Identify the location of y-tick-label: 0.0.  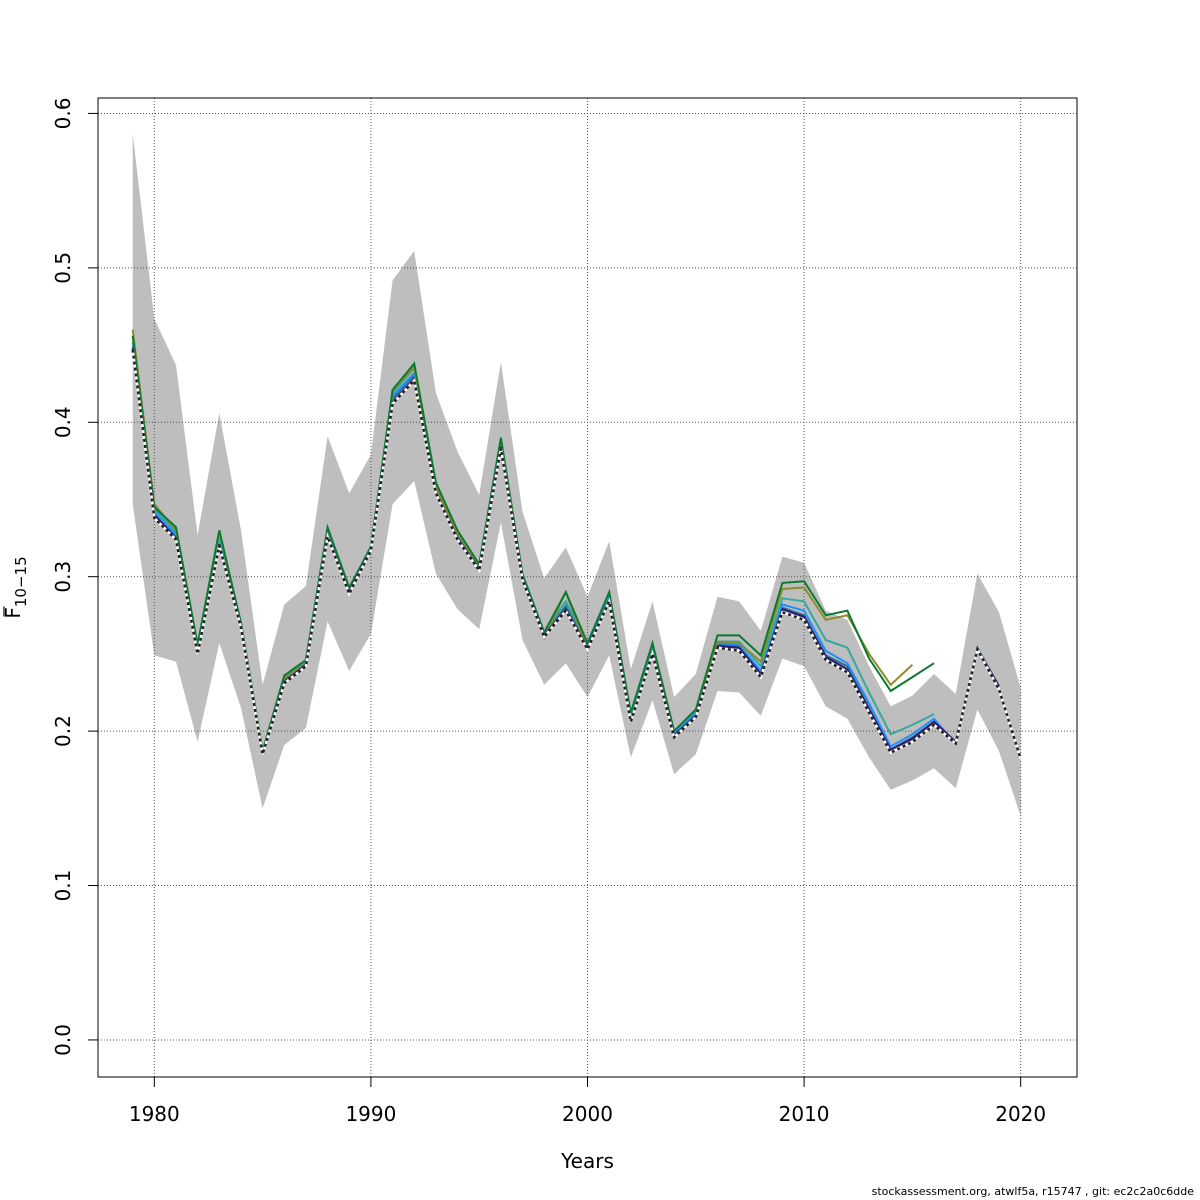
(63, 1040).